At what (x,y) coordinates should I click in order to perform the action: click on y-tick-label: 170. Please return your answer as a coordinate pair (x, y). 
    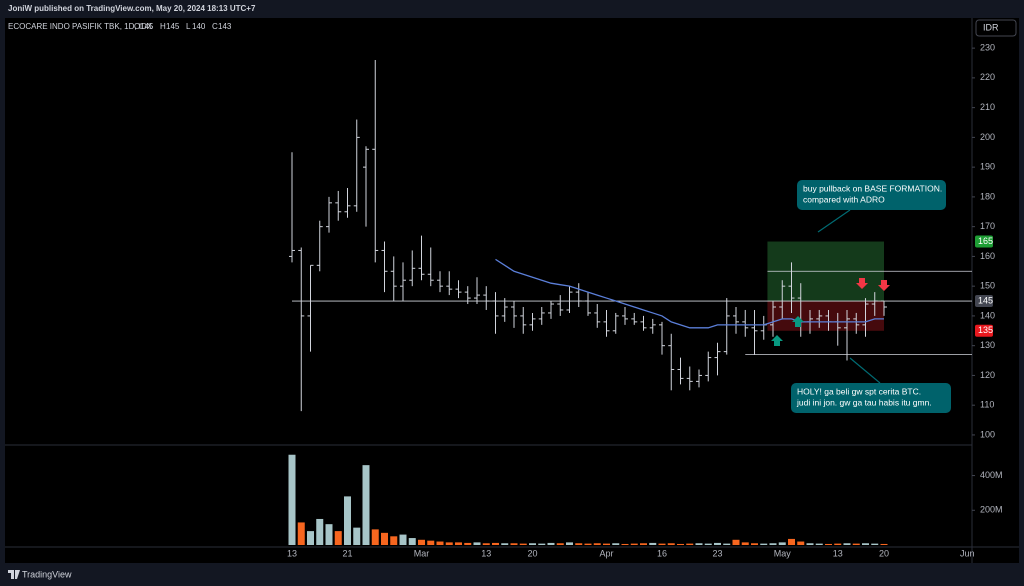
    Looking at the image, I should click on (987, 226).